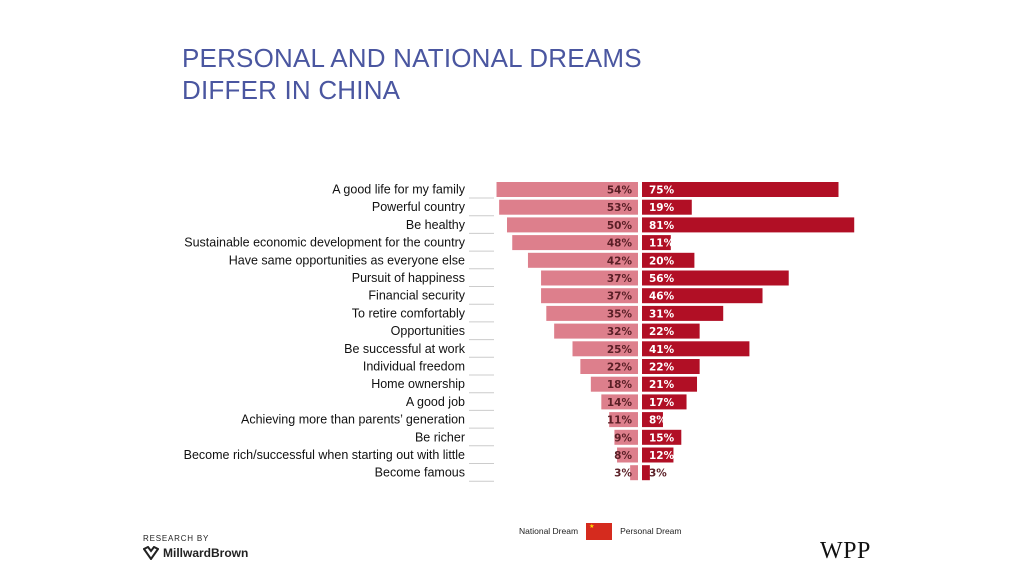  I want to click on category-label: Home ownership, so click(418, 384).